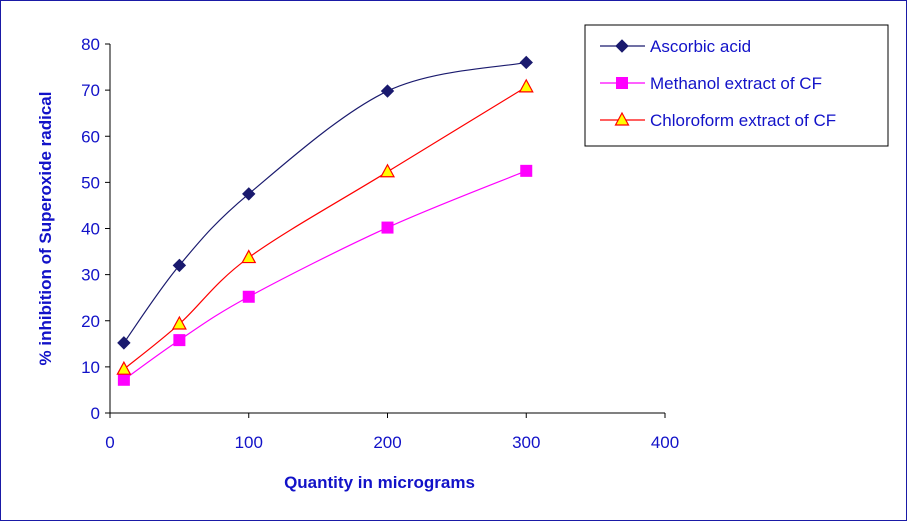 The width and height of the screenshot is (907, 521). Describe the element at coordinates (526, 442) in the screenshot. I see `x-tick-label: 300` at that location.